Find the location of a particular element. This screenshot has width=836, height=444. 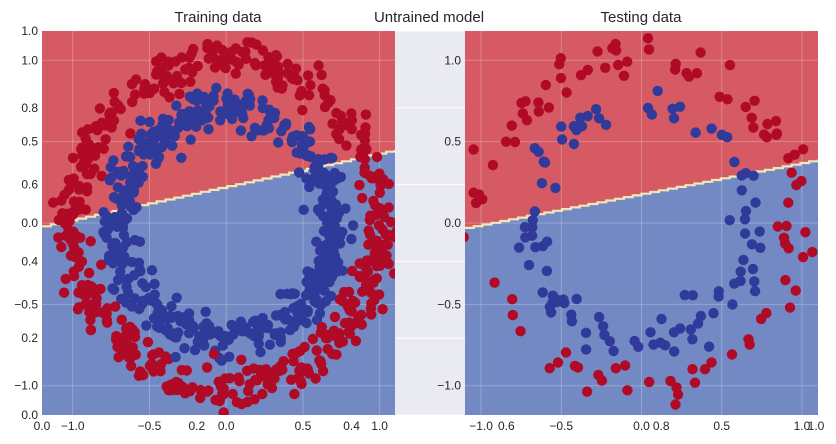

background-x-ticks: 0.0 0.2 0.4 0.6 0.8 1.0 is located at coordinates (429, 426).